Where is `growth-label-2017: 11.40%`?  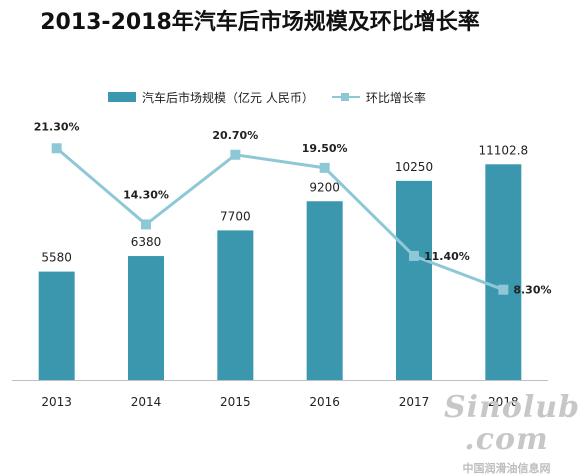
growth-label-2017: 11.40% is located at coordinates (447, 256).